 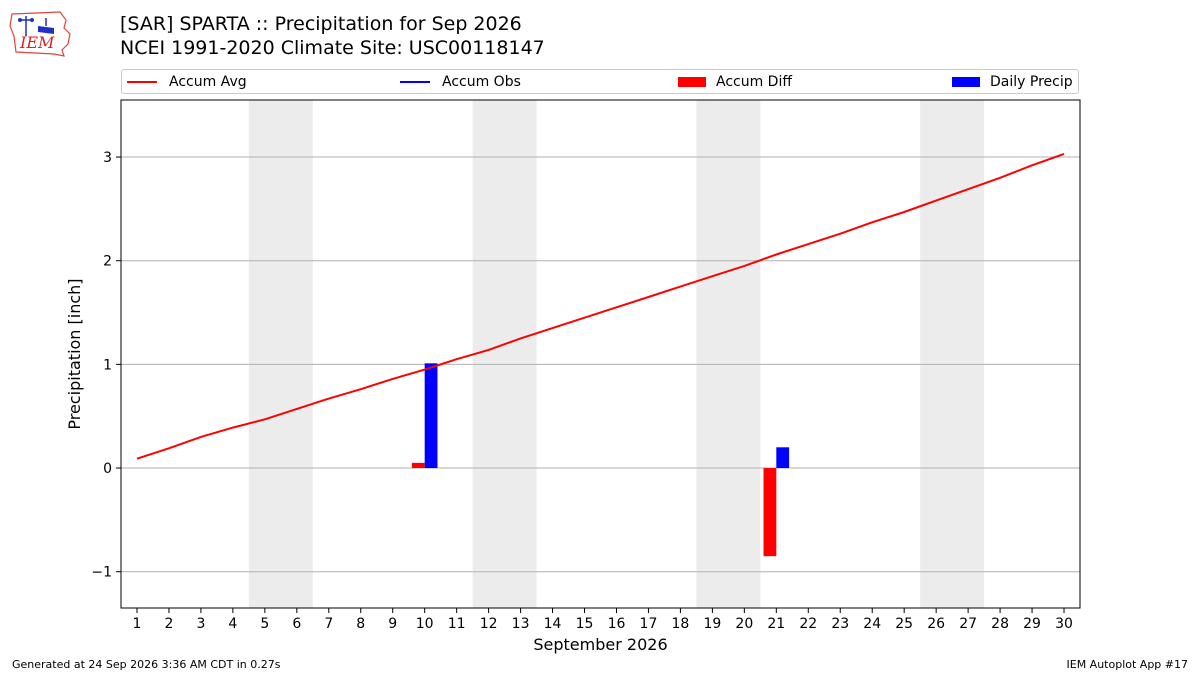 I want to click on iem-logo: IEM, so click(x=43, y=32).